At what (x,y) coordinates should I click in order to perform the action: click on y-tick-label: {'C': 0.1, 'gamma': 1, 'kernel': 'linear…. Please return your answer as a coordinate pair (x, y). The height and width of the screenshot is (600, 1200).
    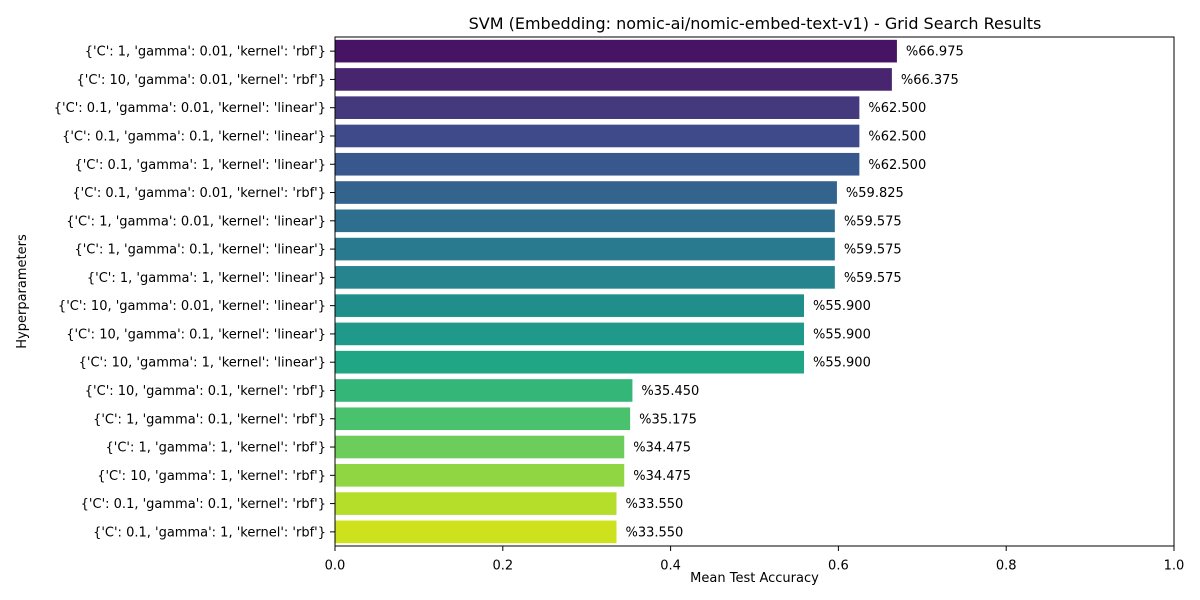
    Looking at the image, I should click on (200, 165).